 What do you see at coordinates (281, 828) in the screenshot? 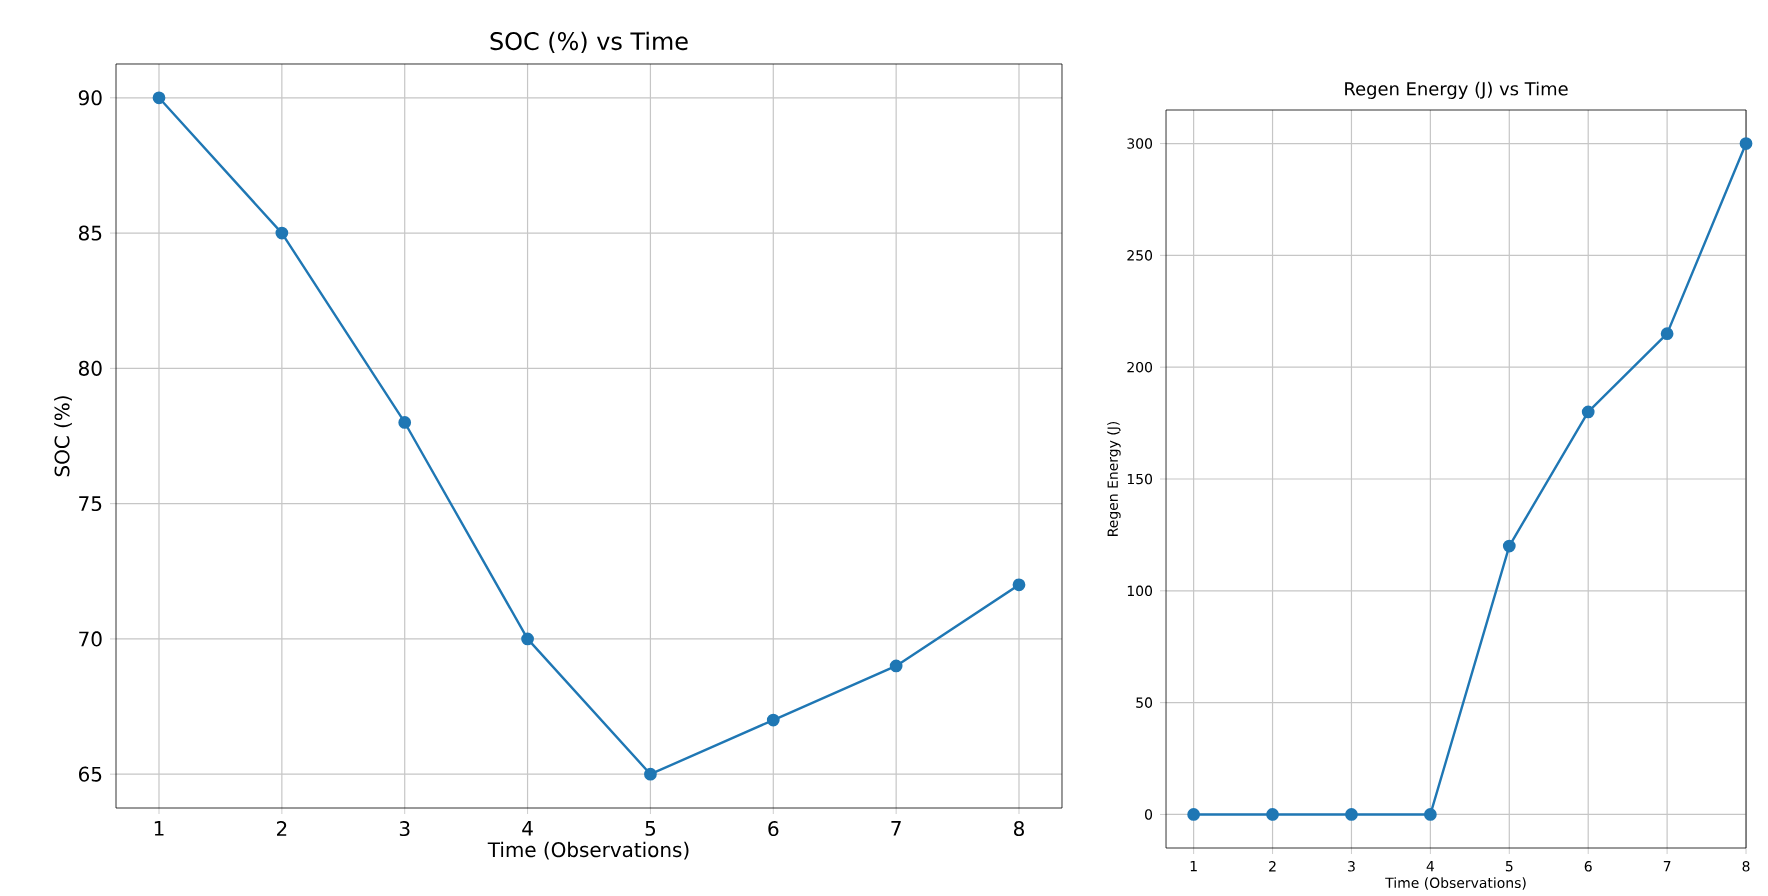
I see `x-tick-label: 2` at bounding box center [281, 828].